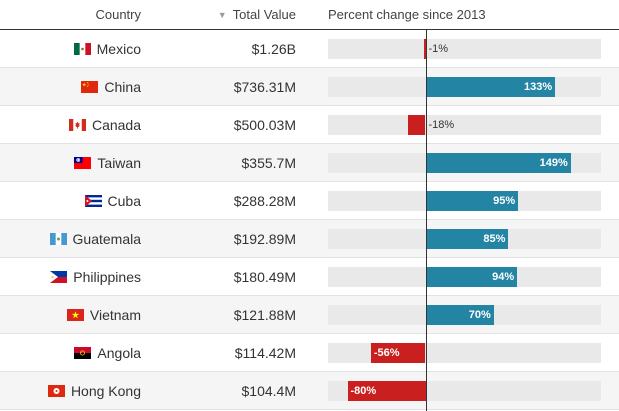  Describe the element at coordinates (438, 49) in the screenshot. I see `data-label: -1%` at that location.